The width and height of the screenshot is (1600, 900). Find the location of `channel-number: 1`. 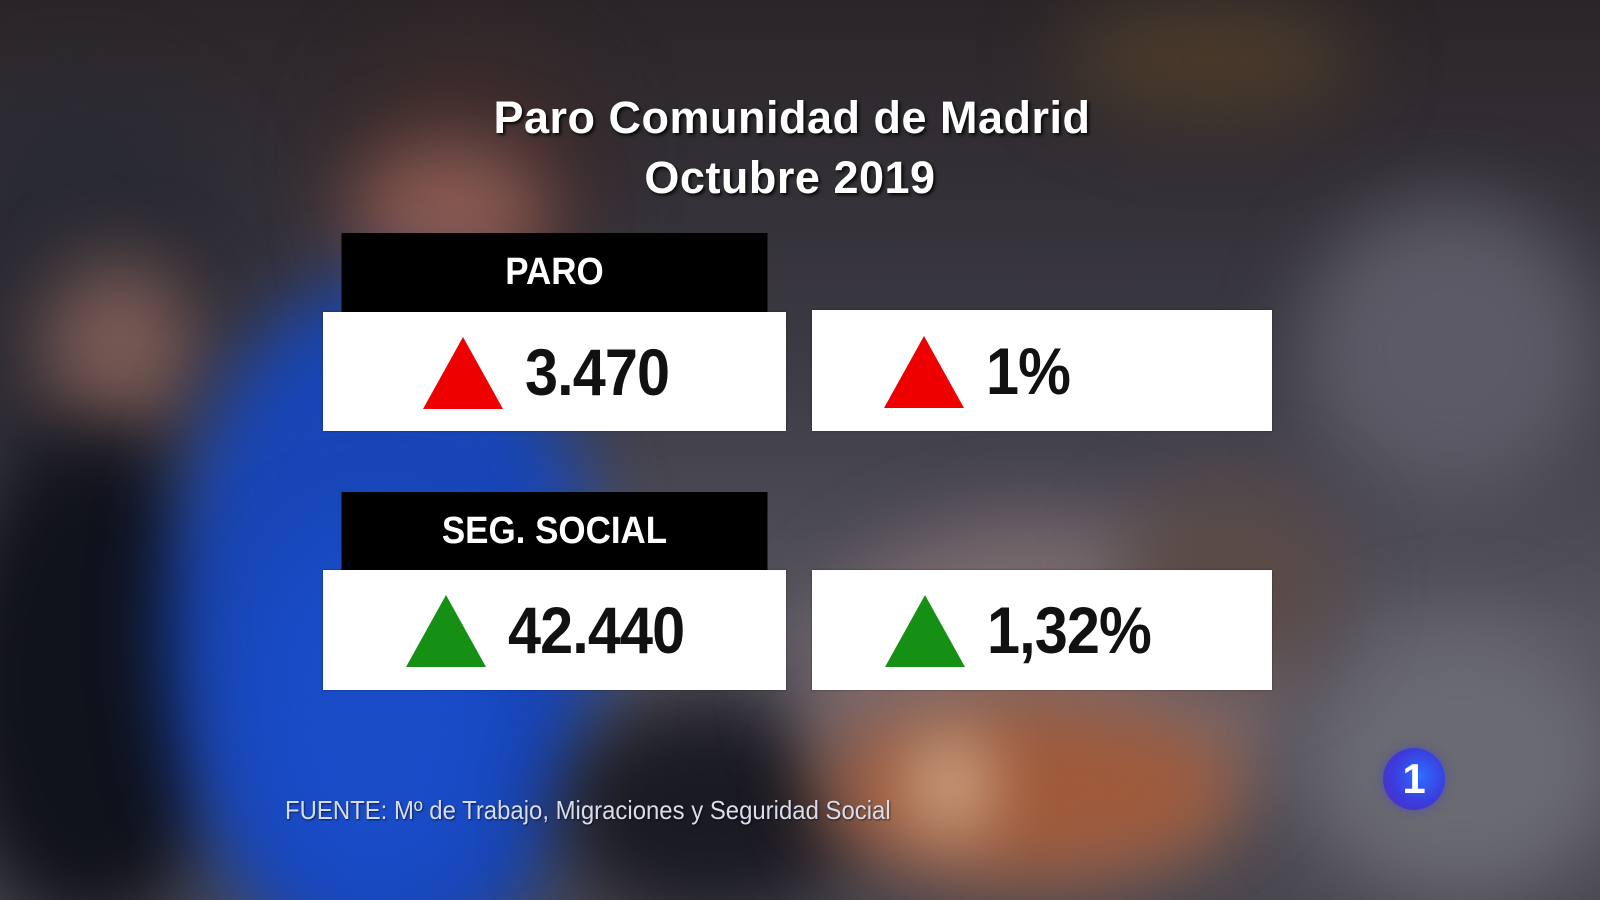

channel-number: 1 is located at coordinates (1414, 778).